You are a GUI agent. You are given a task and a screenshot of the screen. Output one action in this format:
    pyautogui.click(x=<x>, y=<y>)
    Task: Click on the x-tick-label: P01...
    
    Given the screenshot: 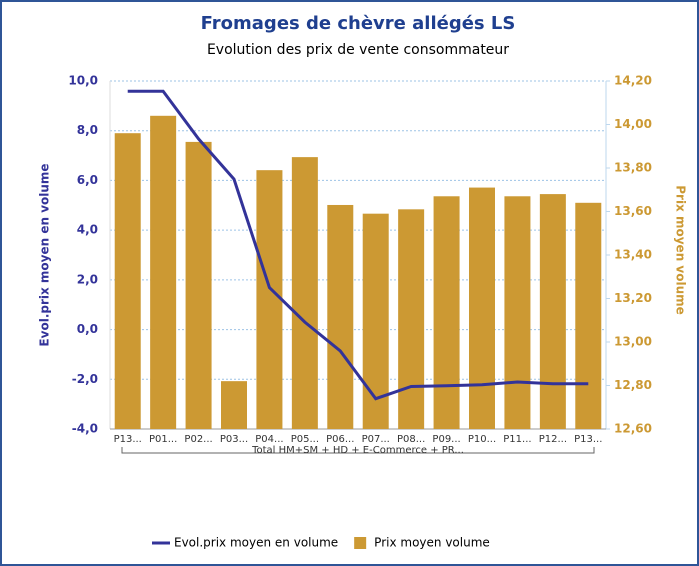 What is the action you would take?
    pyautogui.click(x=163, y=439)
    